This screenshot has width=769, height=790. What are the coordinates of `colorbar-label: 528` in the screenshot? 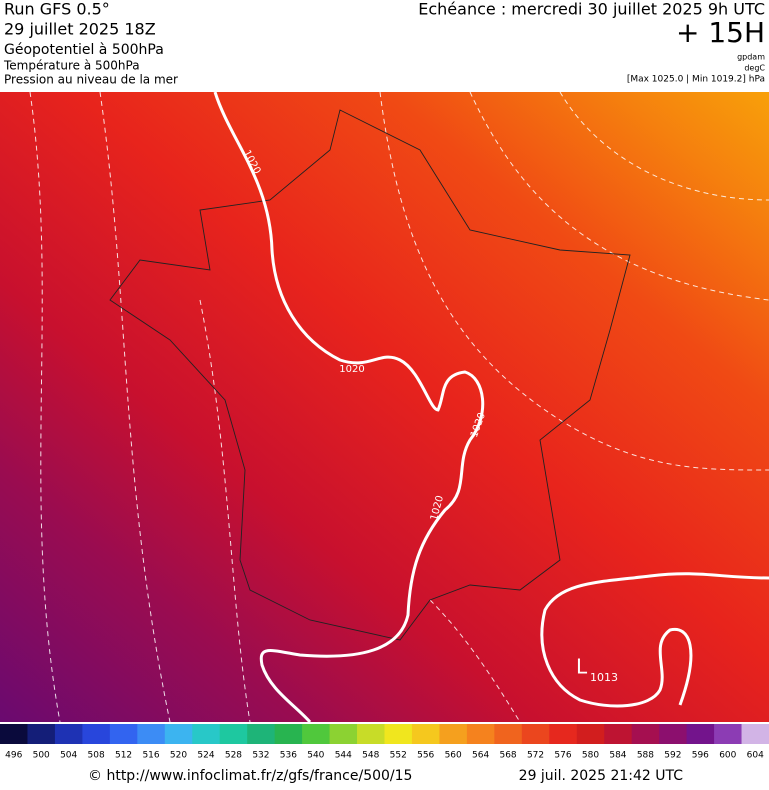 It's located at (233, 756).